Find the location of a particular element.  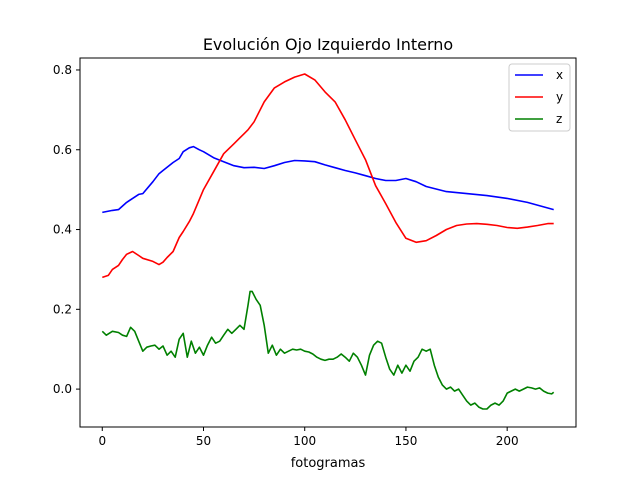

x-tick-label: 150 is located at coordinates (405, 441).